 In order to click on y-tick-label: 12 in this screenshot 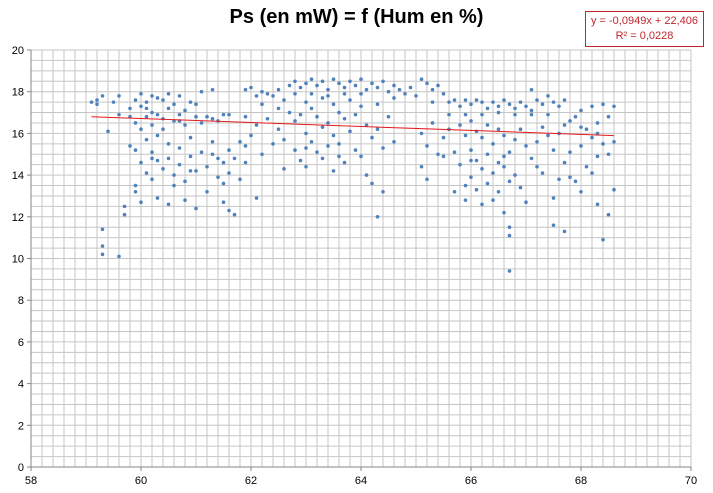, I will do `click(18, 218)`.